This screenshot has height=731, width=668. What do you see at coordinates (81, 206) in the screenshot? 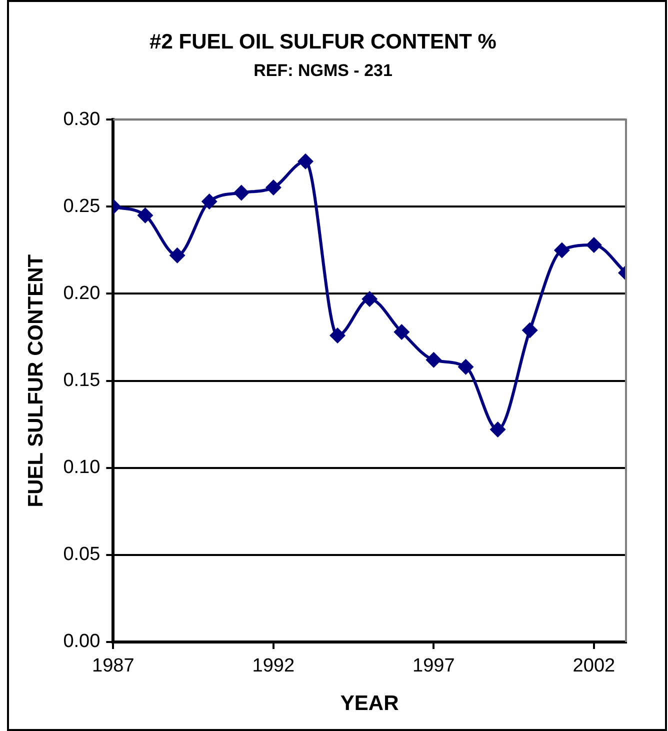
I see `y-tick-label: 0.25` at bounding box center [81, 206].